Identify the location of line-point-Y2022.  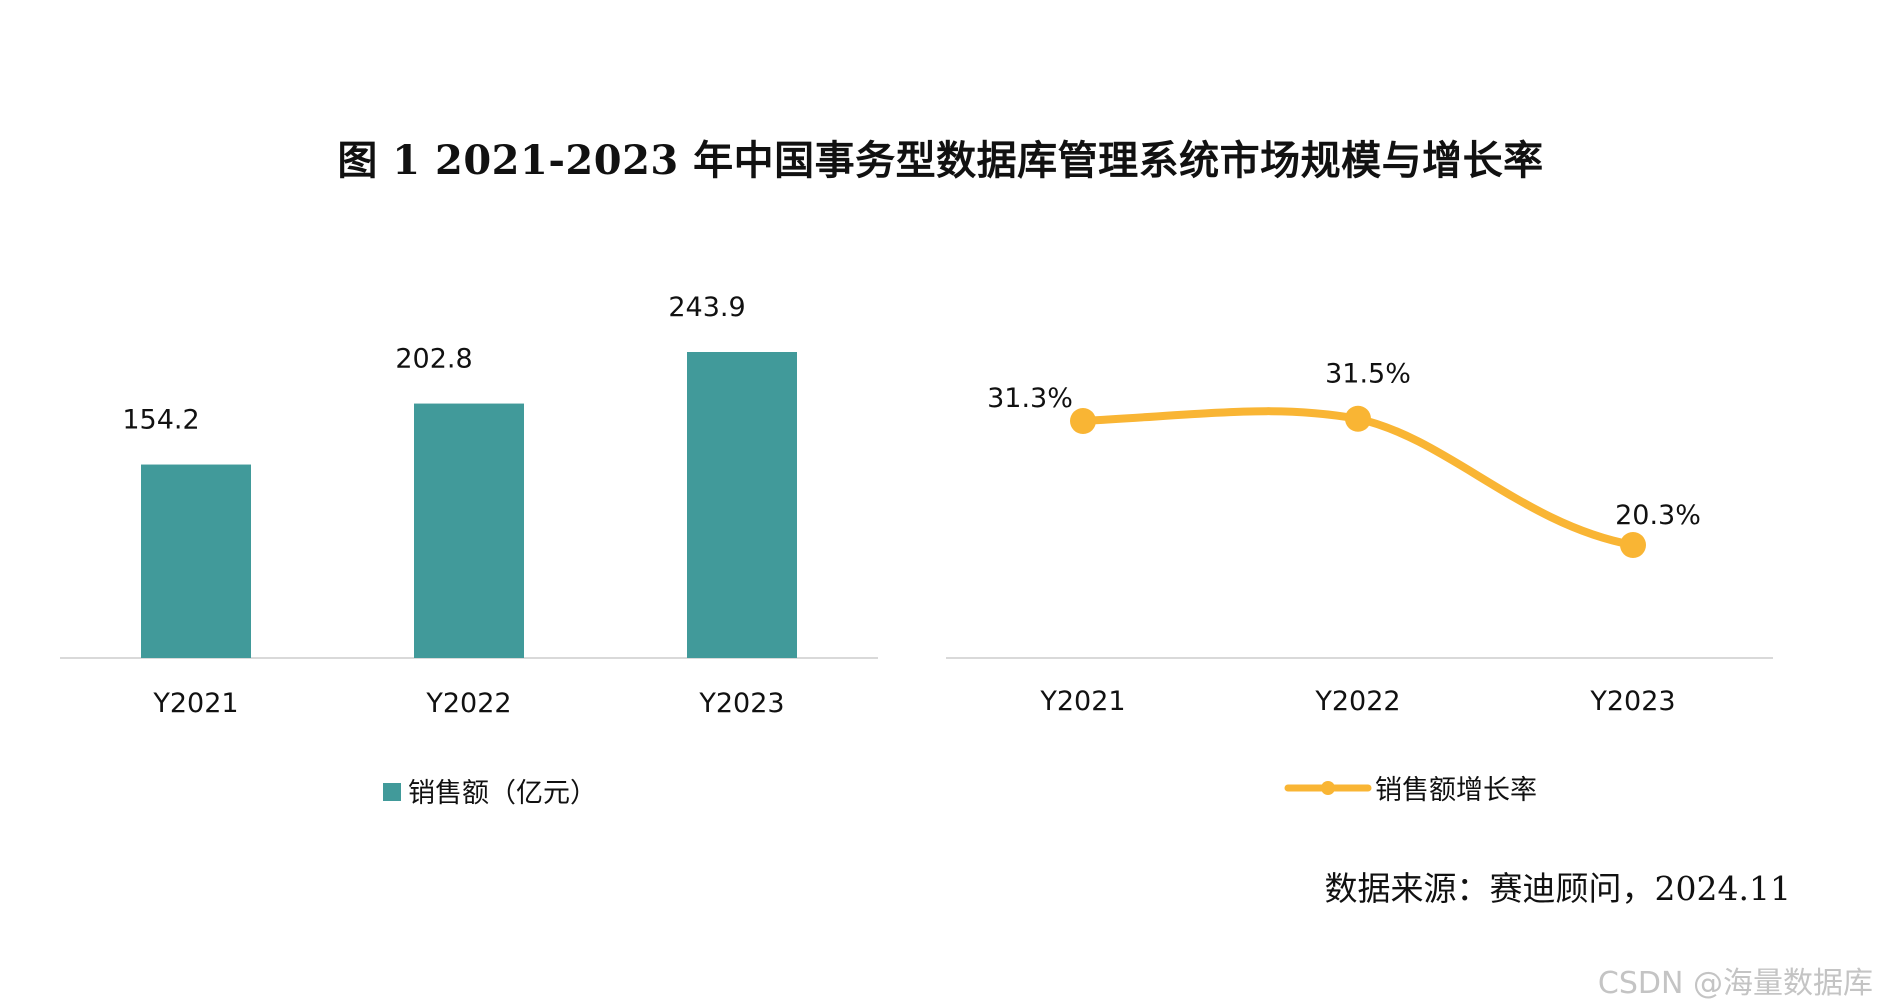
(1358, 418).